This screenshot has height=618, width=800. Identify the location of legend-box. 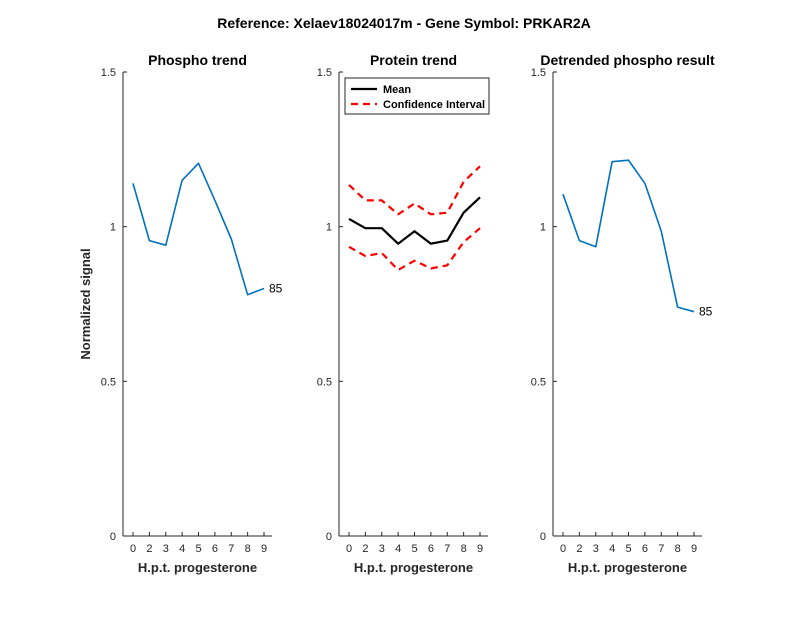
(417, 96).